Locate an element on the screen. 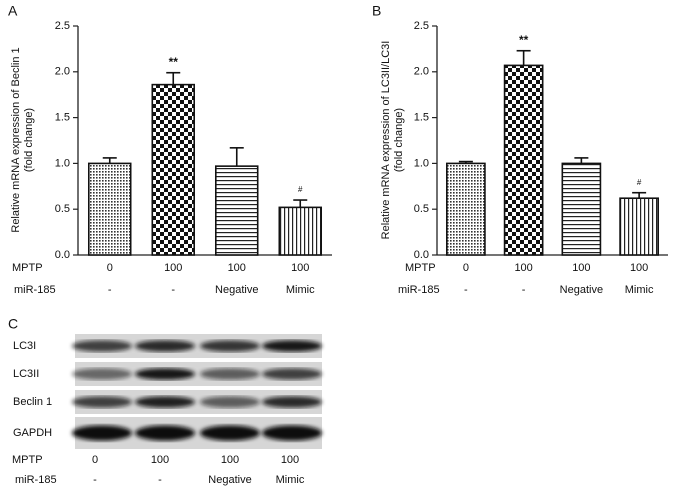 This screenshot has height=490, width=677. band-label: GAPDH is located at coordinates (32, 433).